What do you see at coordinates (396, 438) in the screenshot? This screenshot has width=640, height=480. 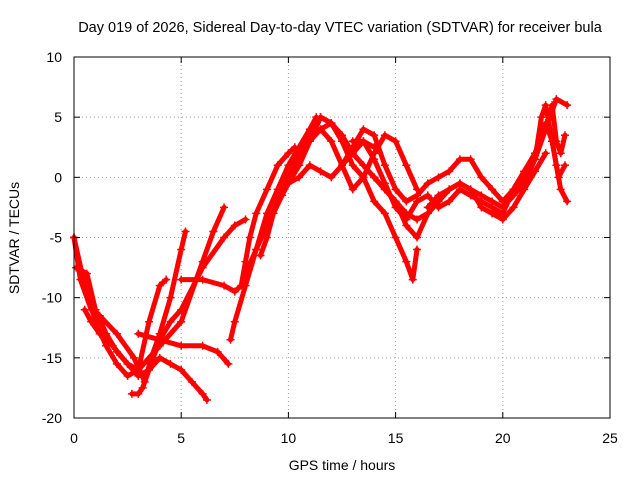 I see `x-tick-label: 15` at bounding box center [396, 438].